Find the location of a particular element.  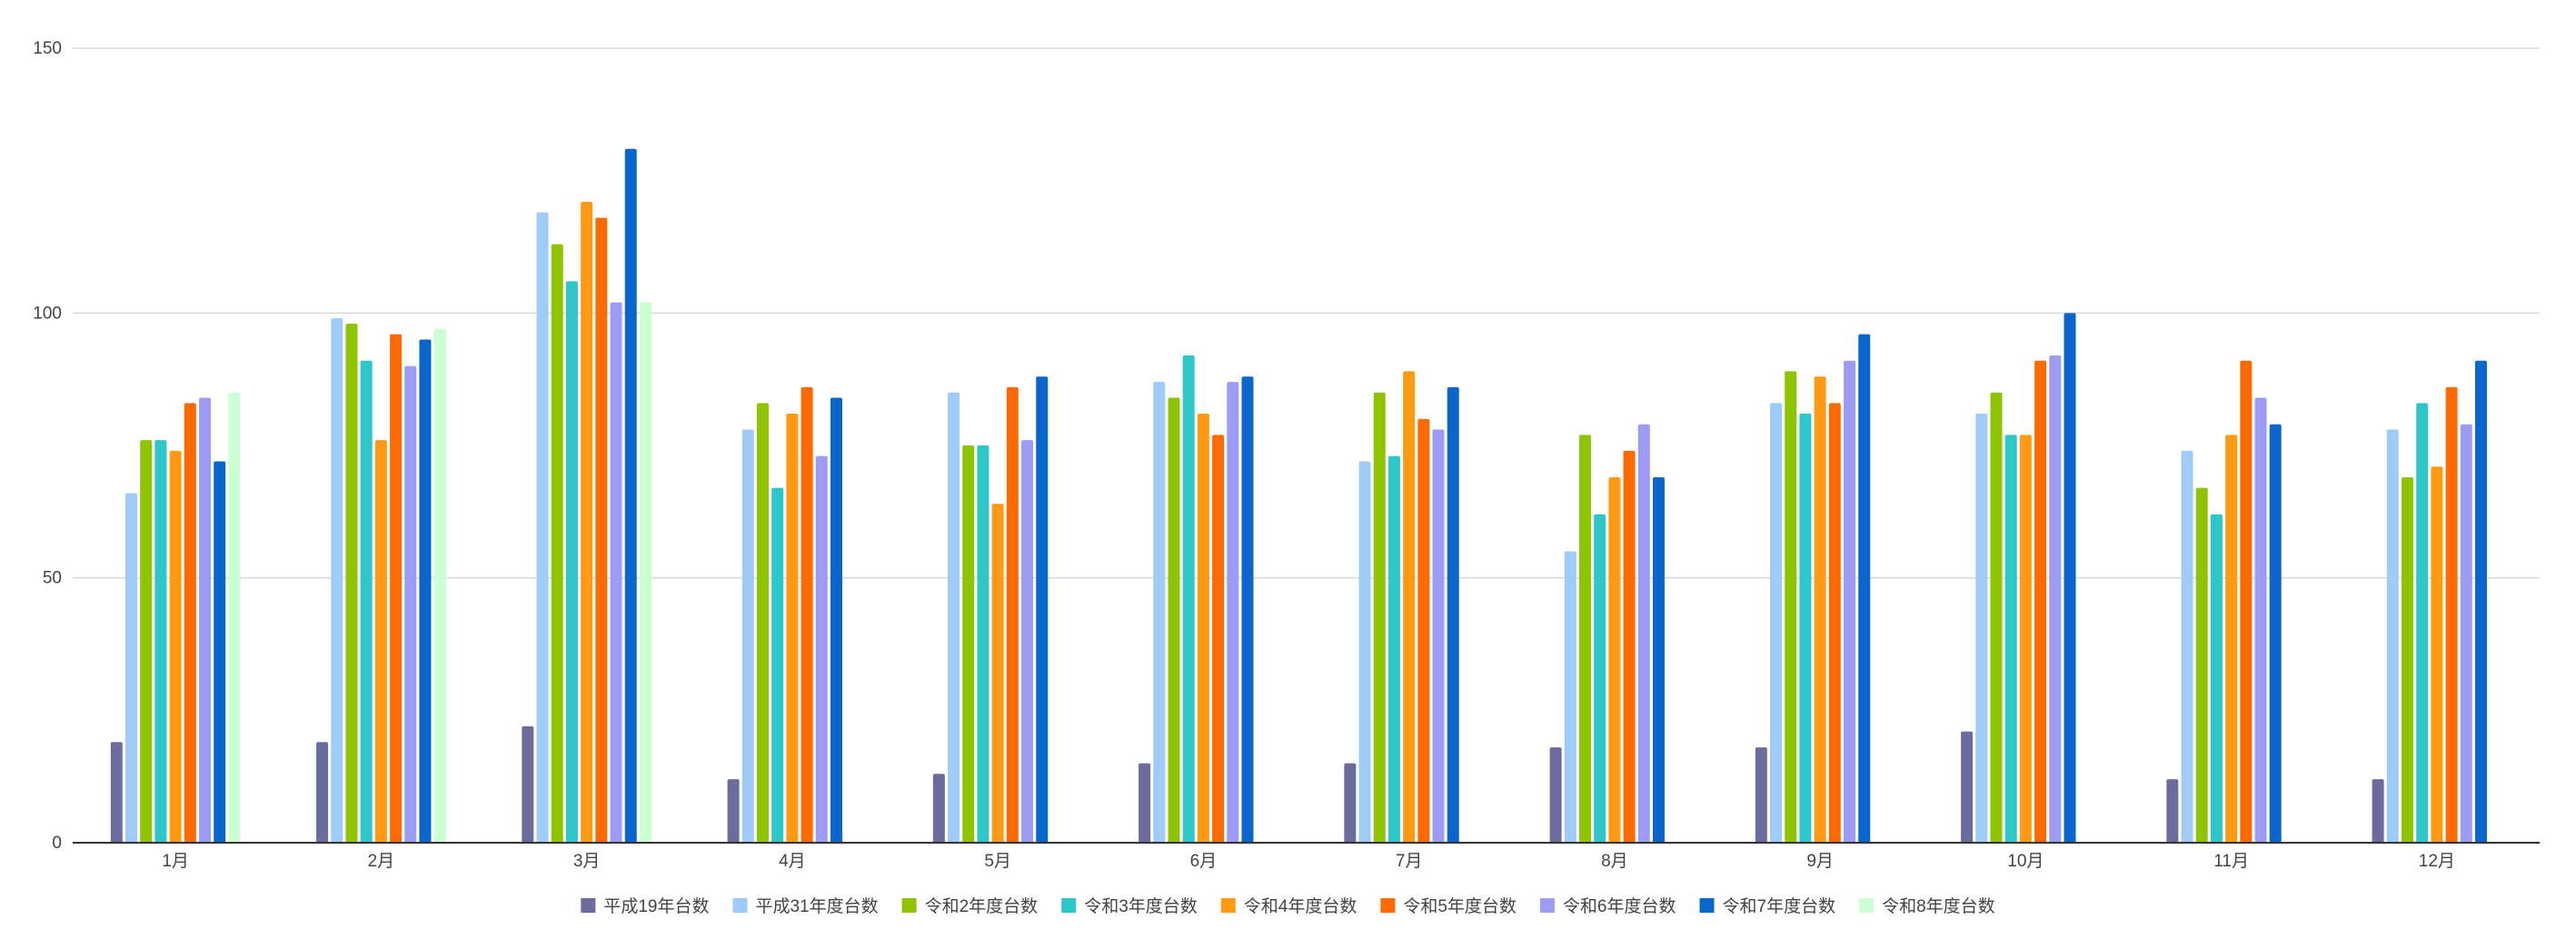

x-tick-label: 12月 is located at coordinates (2437, 861).